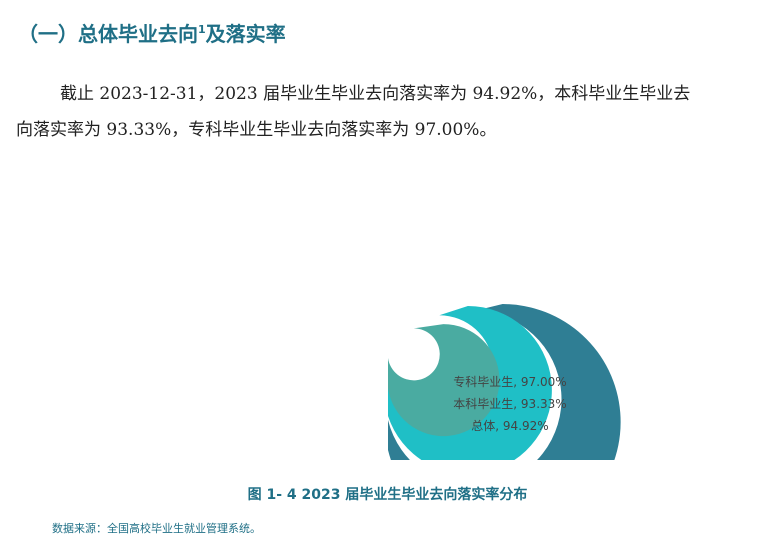 The image size is (775, 555). Describe the element at coordinates (245, 34) in the screenshot. I see `section-heading-tail: 及落实率` at that location.